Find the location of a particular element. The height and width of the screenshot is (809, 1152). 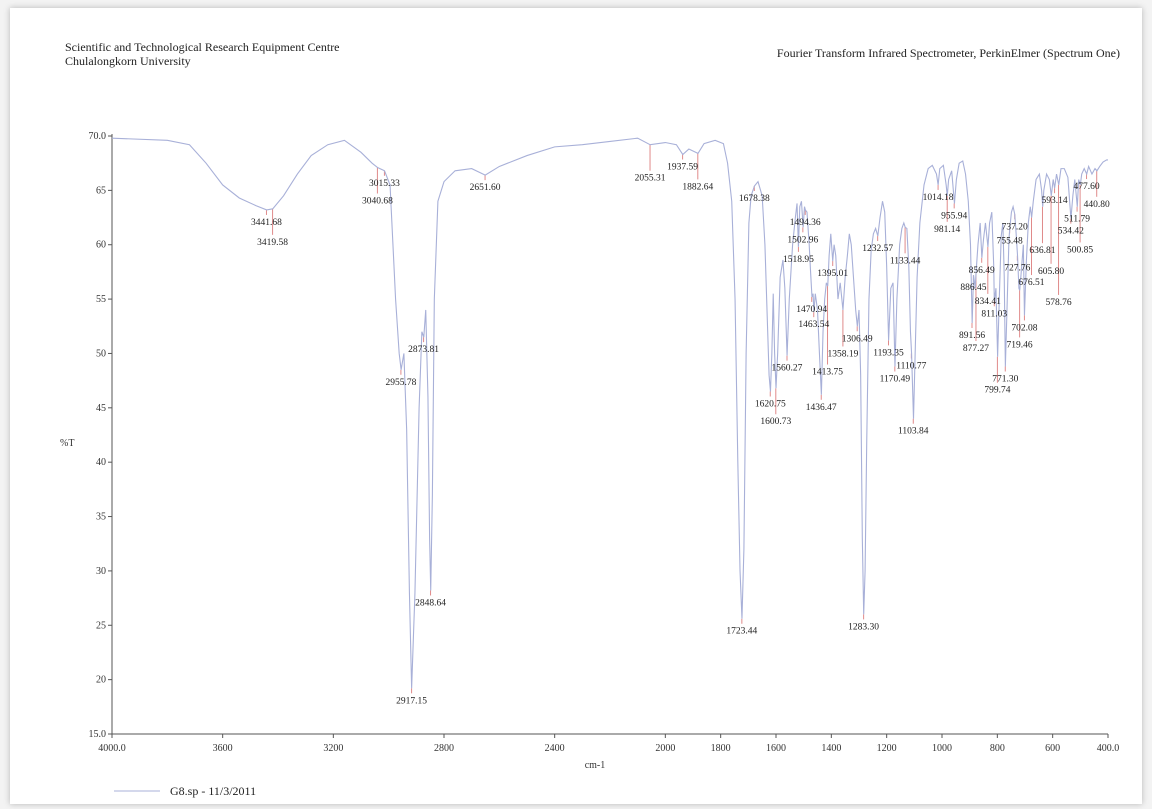

peak-label: 593.14 is located at coordinates (1055, 201).